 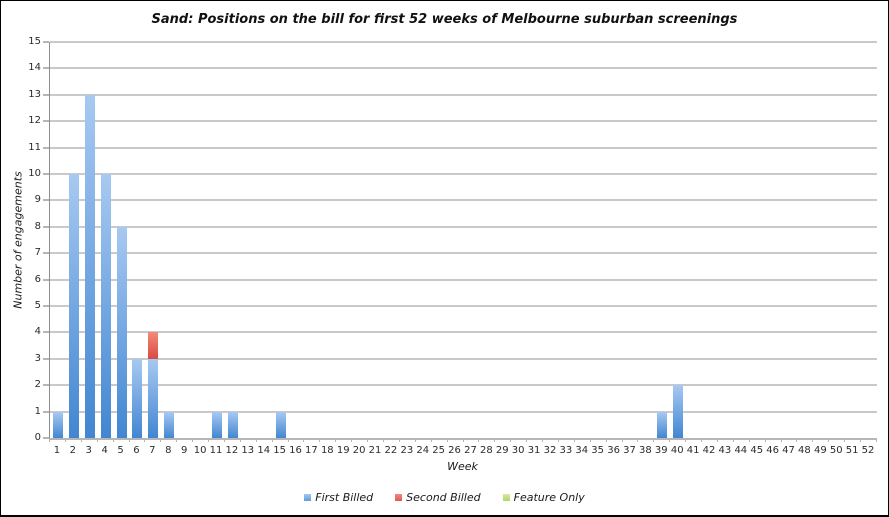 What do you see at coordinates (34, 68) in the screenshot?
I see `y-tick-label: 14` at bounding box center [34, 68].